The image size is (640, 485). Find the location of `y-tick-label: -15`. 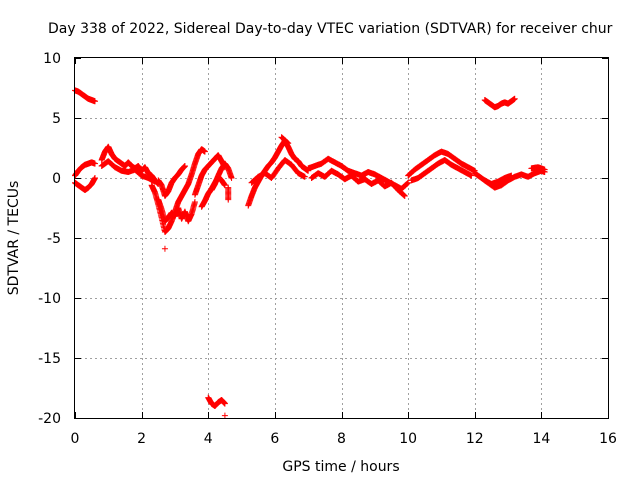

y-tick-label: -15 is located at coordinates (49, 359).